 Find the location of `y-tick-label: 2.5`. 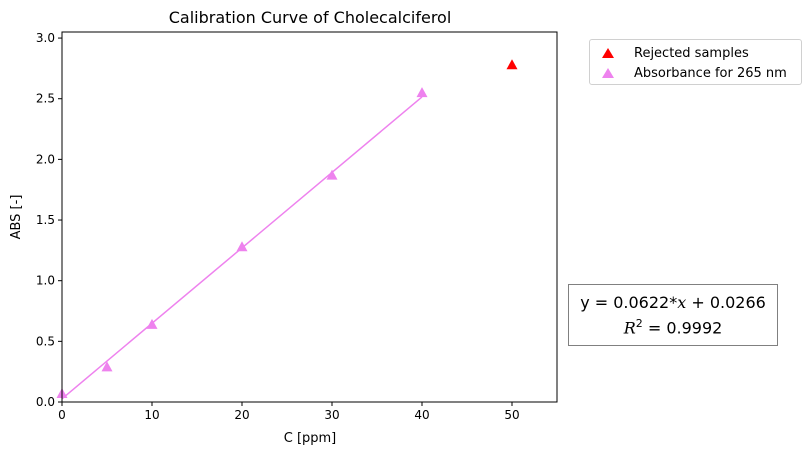

y-tick-label: 2.5 is located at coordinates (45, 99).